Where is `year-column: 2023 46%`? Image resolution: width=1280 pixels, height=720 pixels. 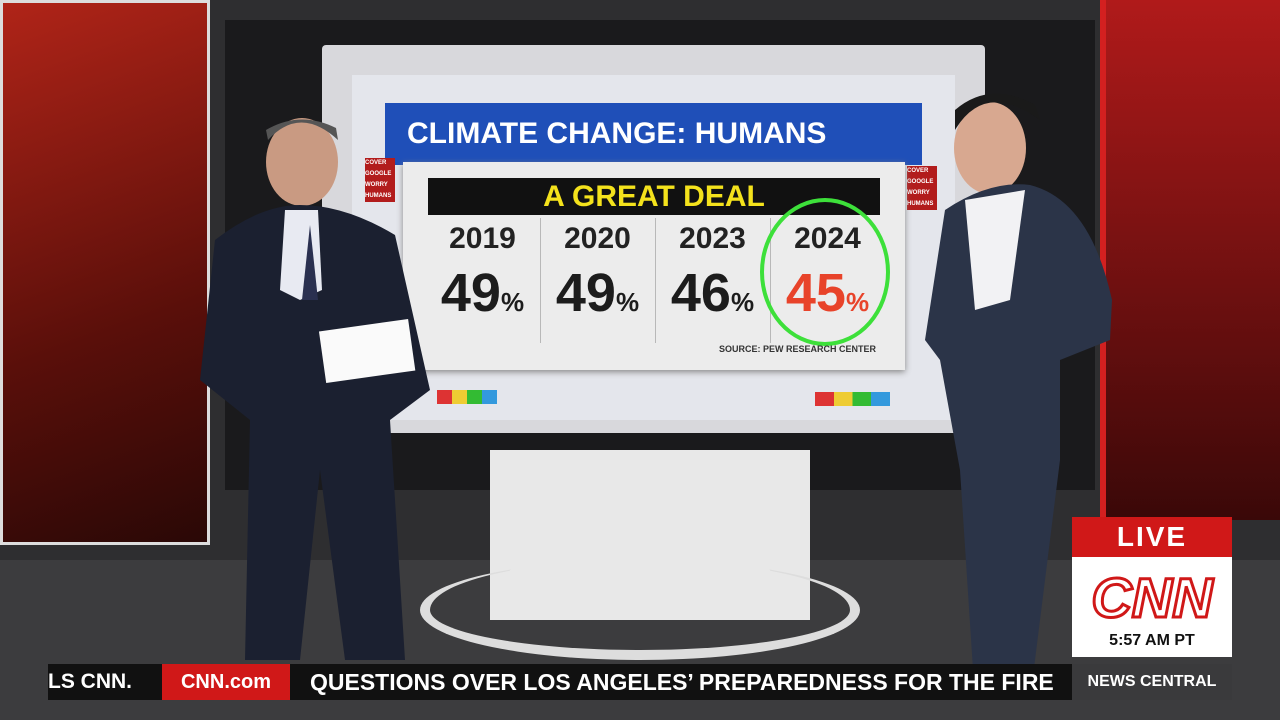
year-column: 2023 46% is located at coordinates (713, 280).